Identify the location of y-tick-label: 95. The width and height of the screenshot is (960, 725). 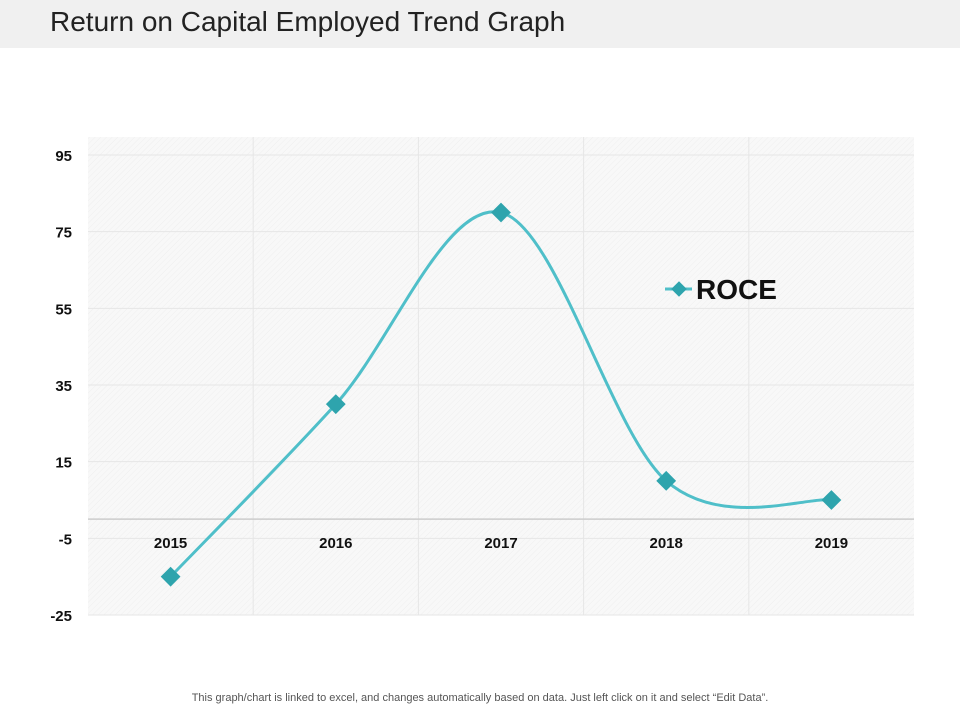
(63, 156).